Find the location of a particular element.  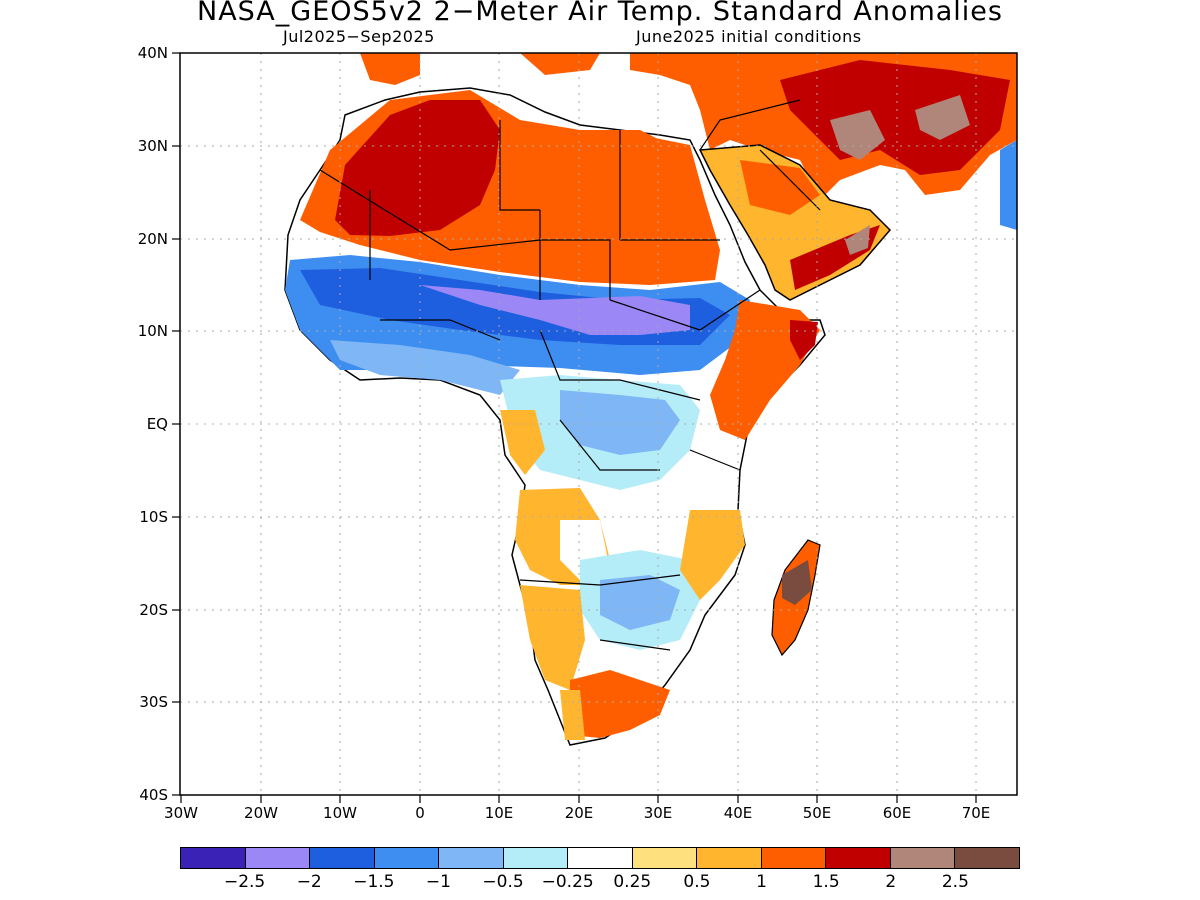

lon-label-30w: 30W is located at coordinates (181, 813).